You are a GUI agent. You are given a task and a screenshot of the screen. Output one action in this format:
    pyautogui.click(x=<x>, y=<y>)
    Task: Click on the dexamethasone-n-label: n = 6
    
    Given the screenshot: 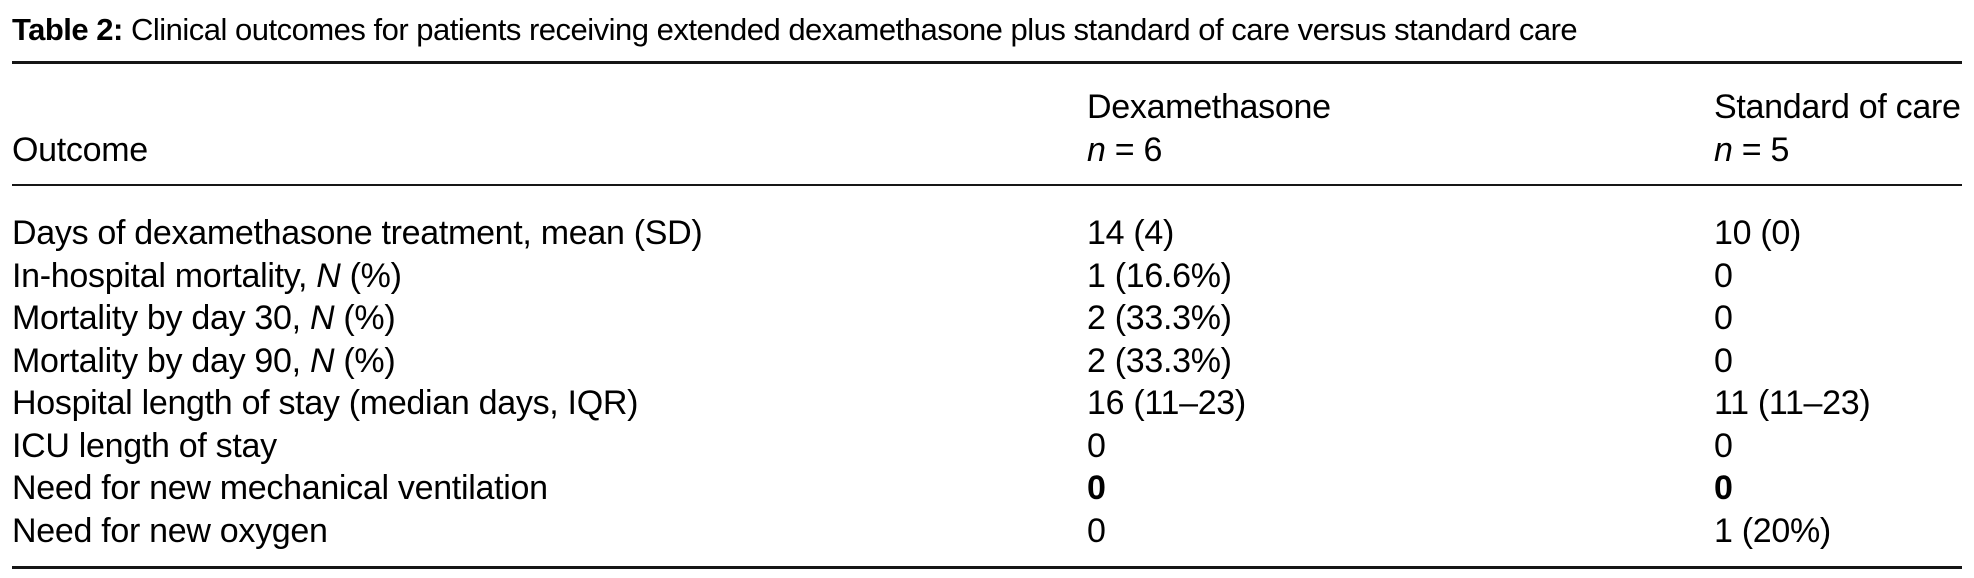 What is the action you would take?
    pyautogui.click(x=1125, y=150)
    